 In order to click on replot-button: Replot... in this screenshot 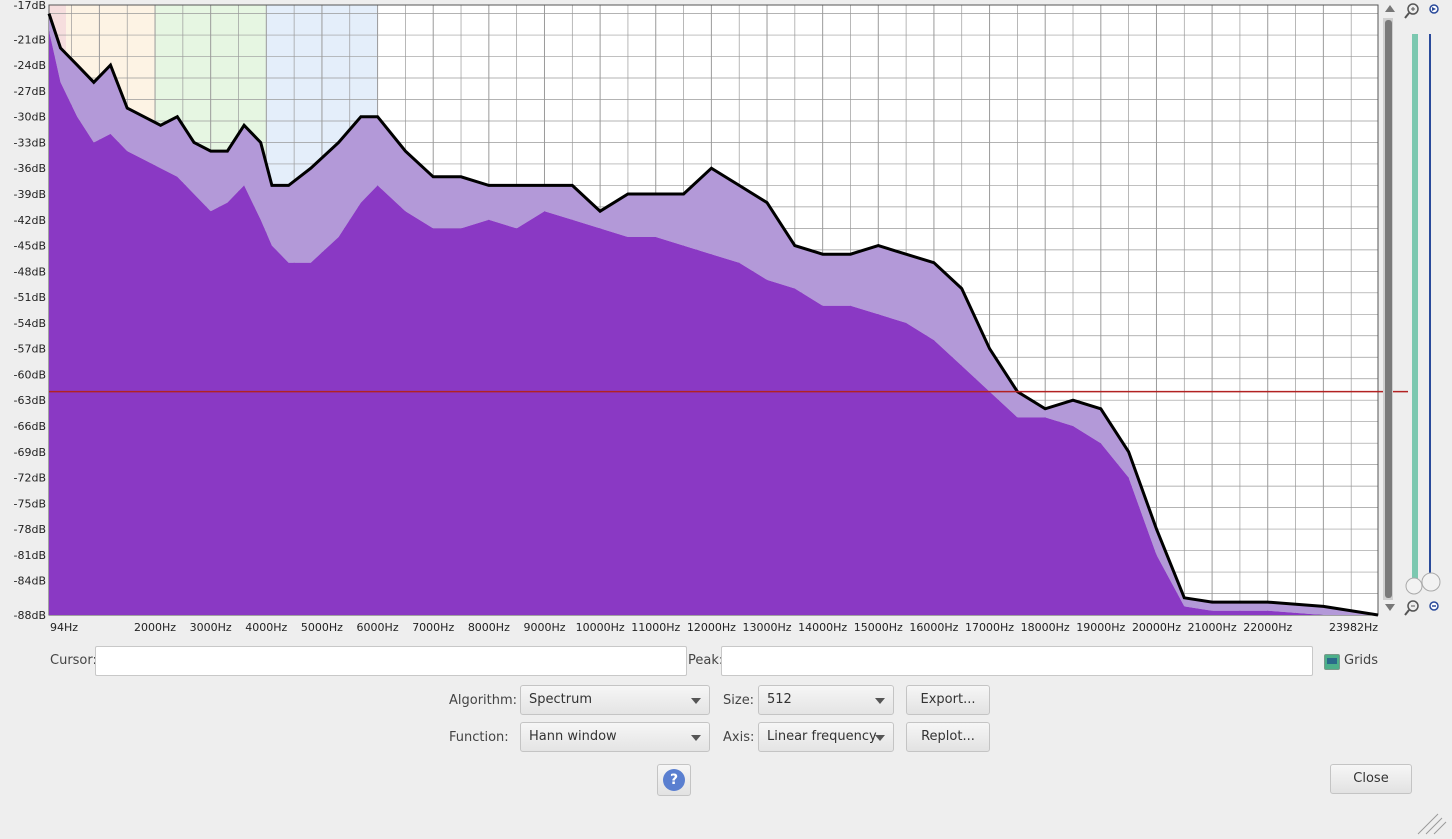, I will do `click(948, 737)`.